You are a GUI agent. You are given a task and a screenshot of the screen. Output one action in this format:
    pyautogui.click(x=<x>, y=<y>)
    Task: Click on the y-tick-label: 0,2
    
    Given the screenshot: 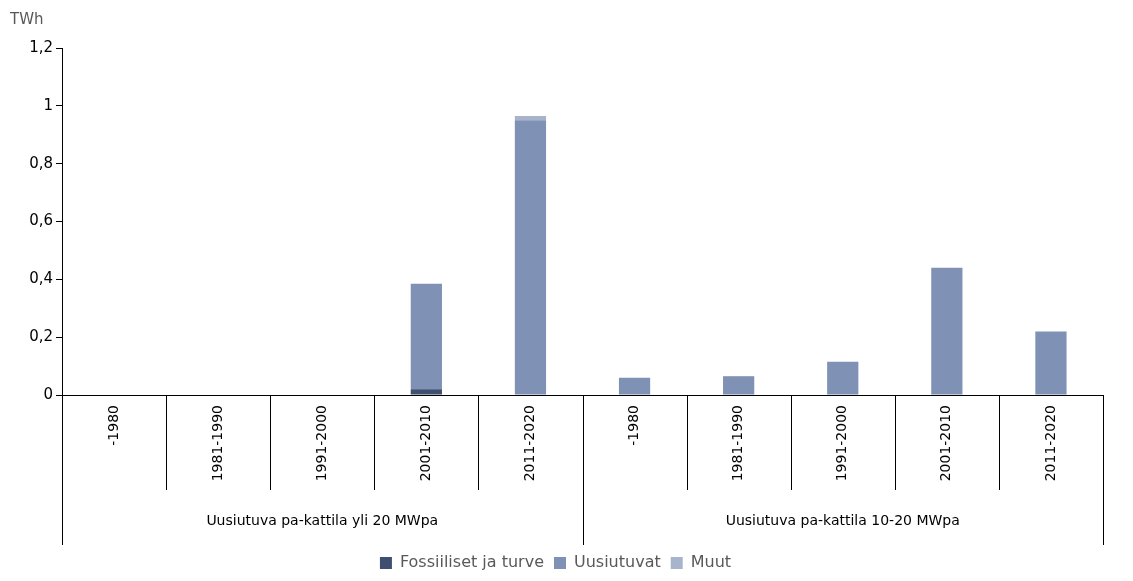 What is the action you would take?
    pyautogui.click(x=41, y=336)
    